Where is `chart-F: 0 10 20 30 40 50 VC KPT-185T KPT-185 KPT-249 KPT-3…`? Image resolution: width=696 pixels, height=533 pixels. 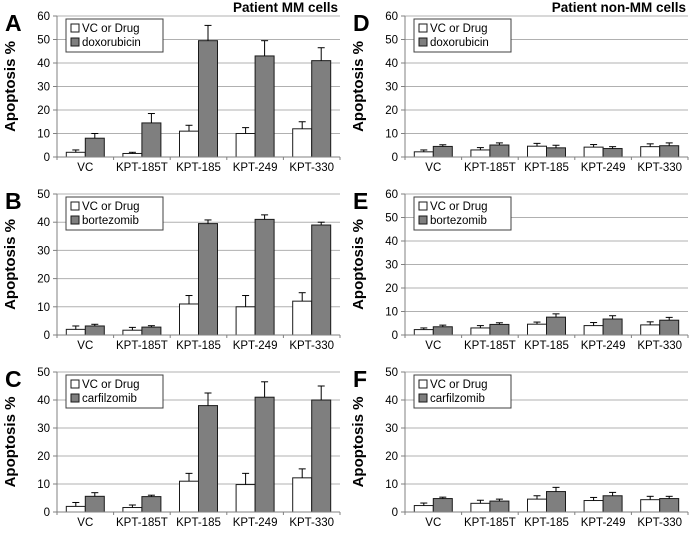
chart-F: 0 10 20 30 40 50 VC KPT-185T KPT-185 KPT-249 KPT-3… is located at coordinates (519, 447).